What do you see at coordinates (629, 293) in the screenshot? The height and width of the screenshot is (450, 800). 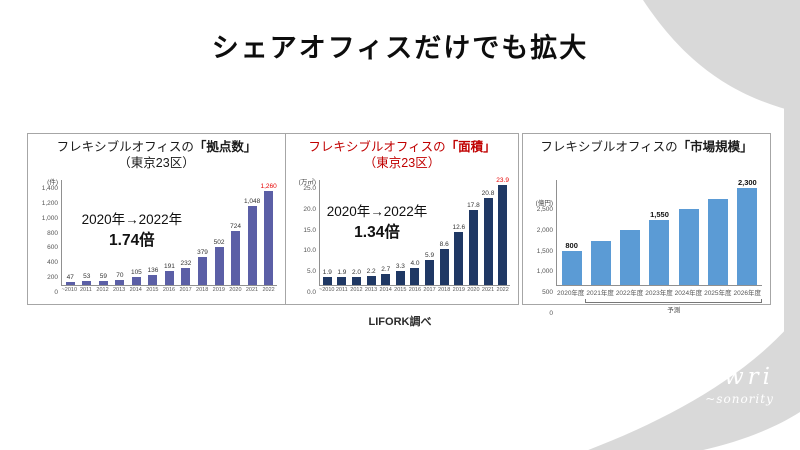 I see `x-tick-label: 2022年度` at bounding box center [629, 293].